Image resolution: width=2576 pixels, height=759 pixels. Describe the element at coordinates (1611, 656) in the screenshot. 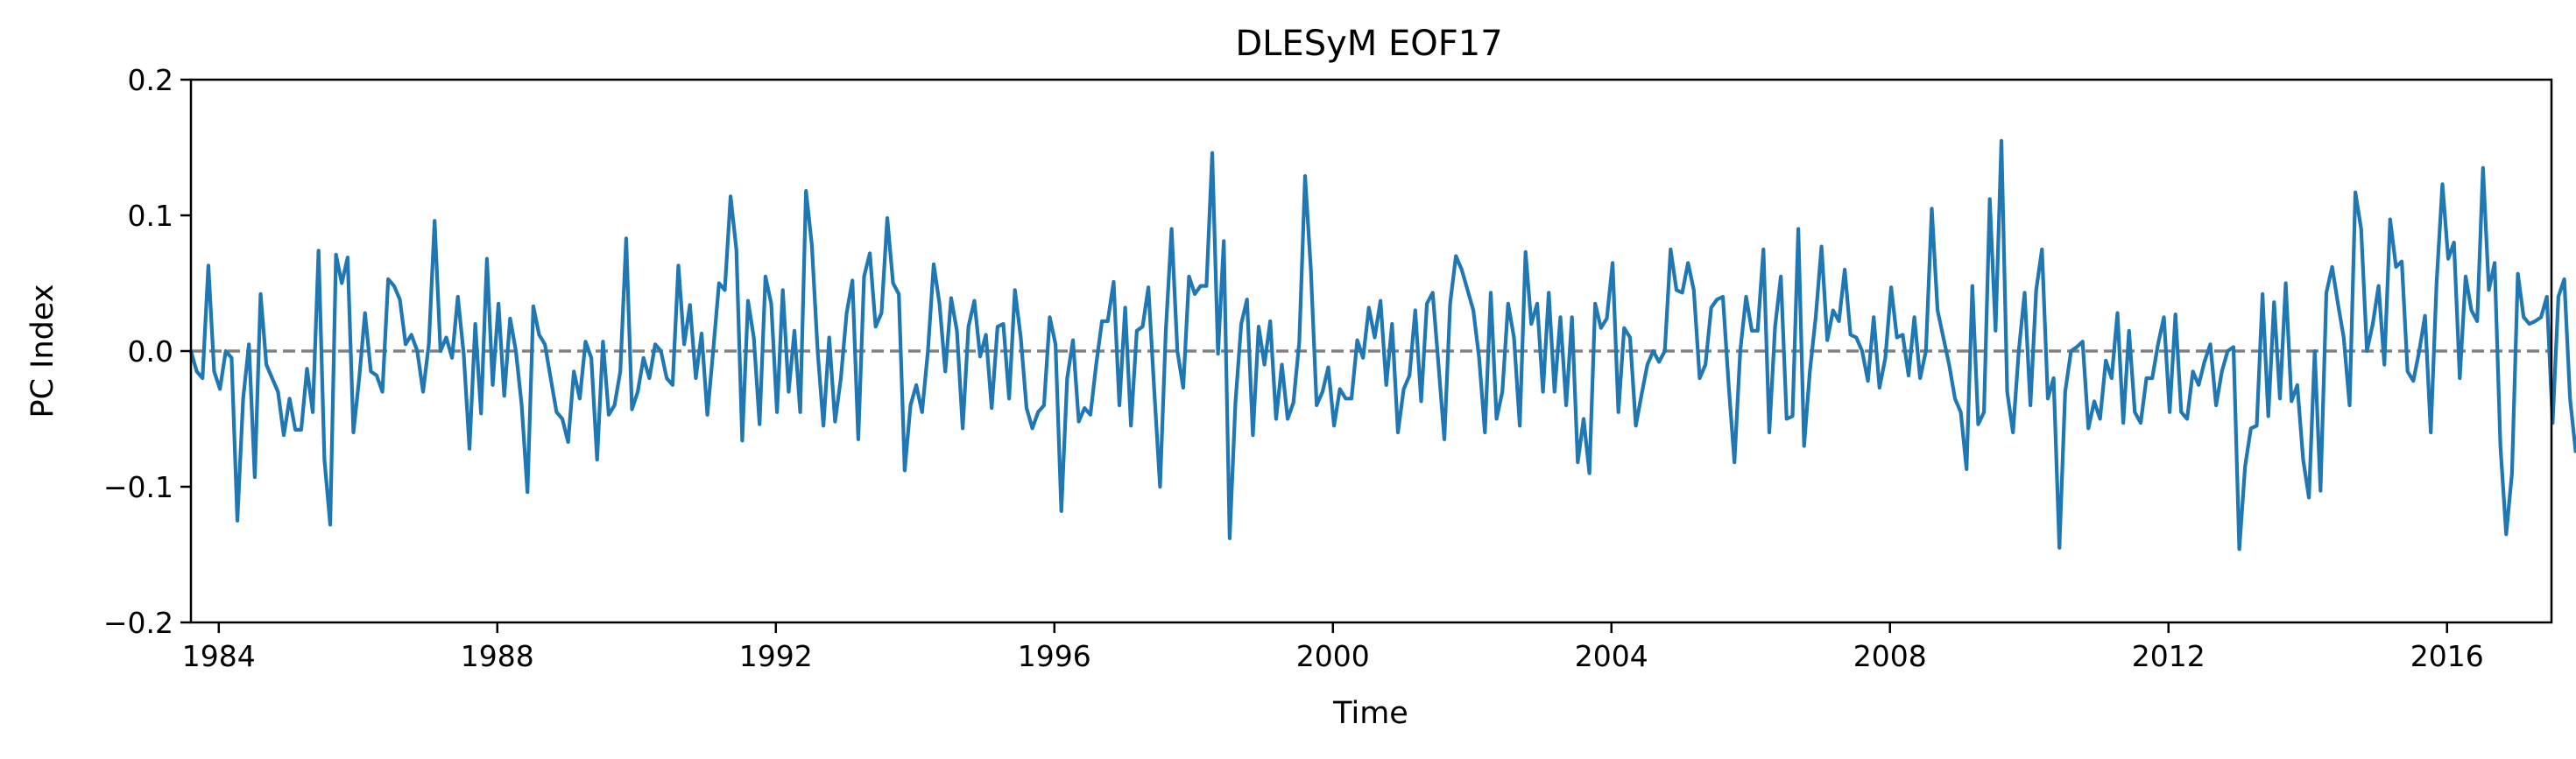

I see `x-tick-label: 2004` at that location.